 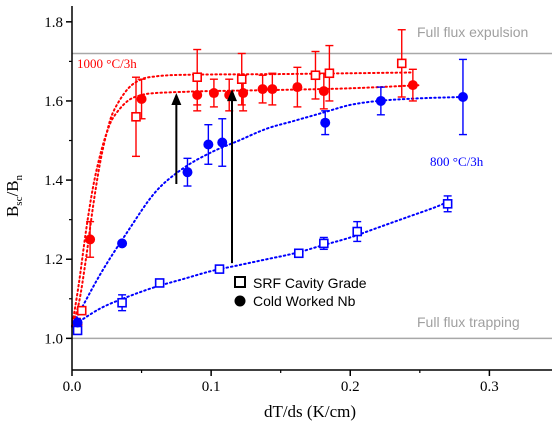 What do you see at coordinates (14, 195) in the screenshot?
I see `y-axis-label: Bsc/Bn` at bounding box center [14, 195].